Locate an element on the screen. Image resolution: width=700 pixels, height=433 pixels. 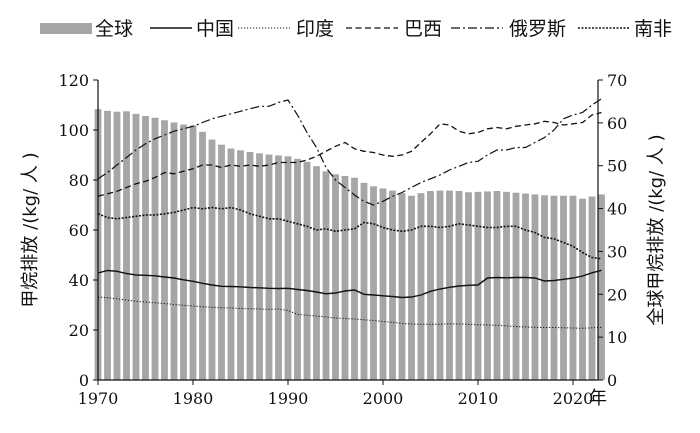
bar-global-1998 is located at coordinates (364, 281).